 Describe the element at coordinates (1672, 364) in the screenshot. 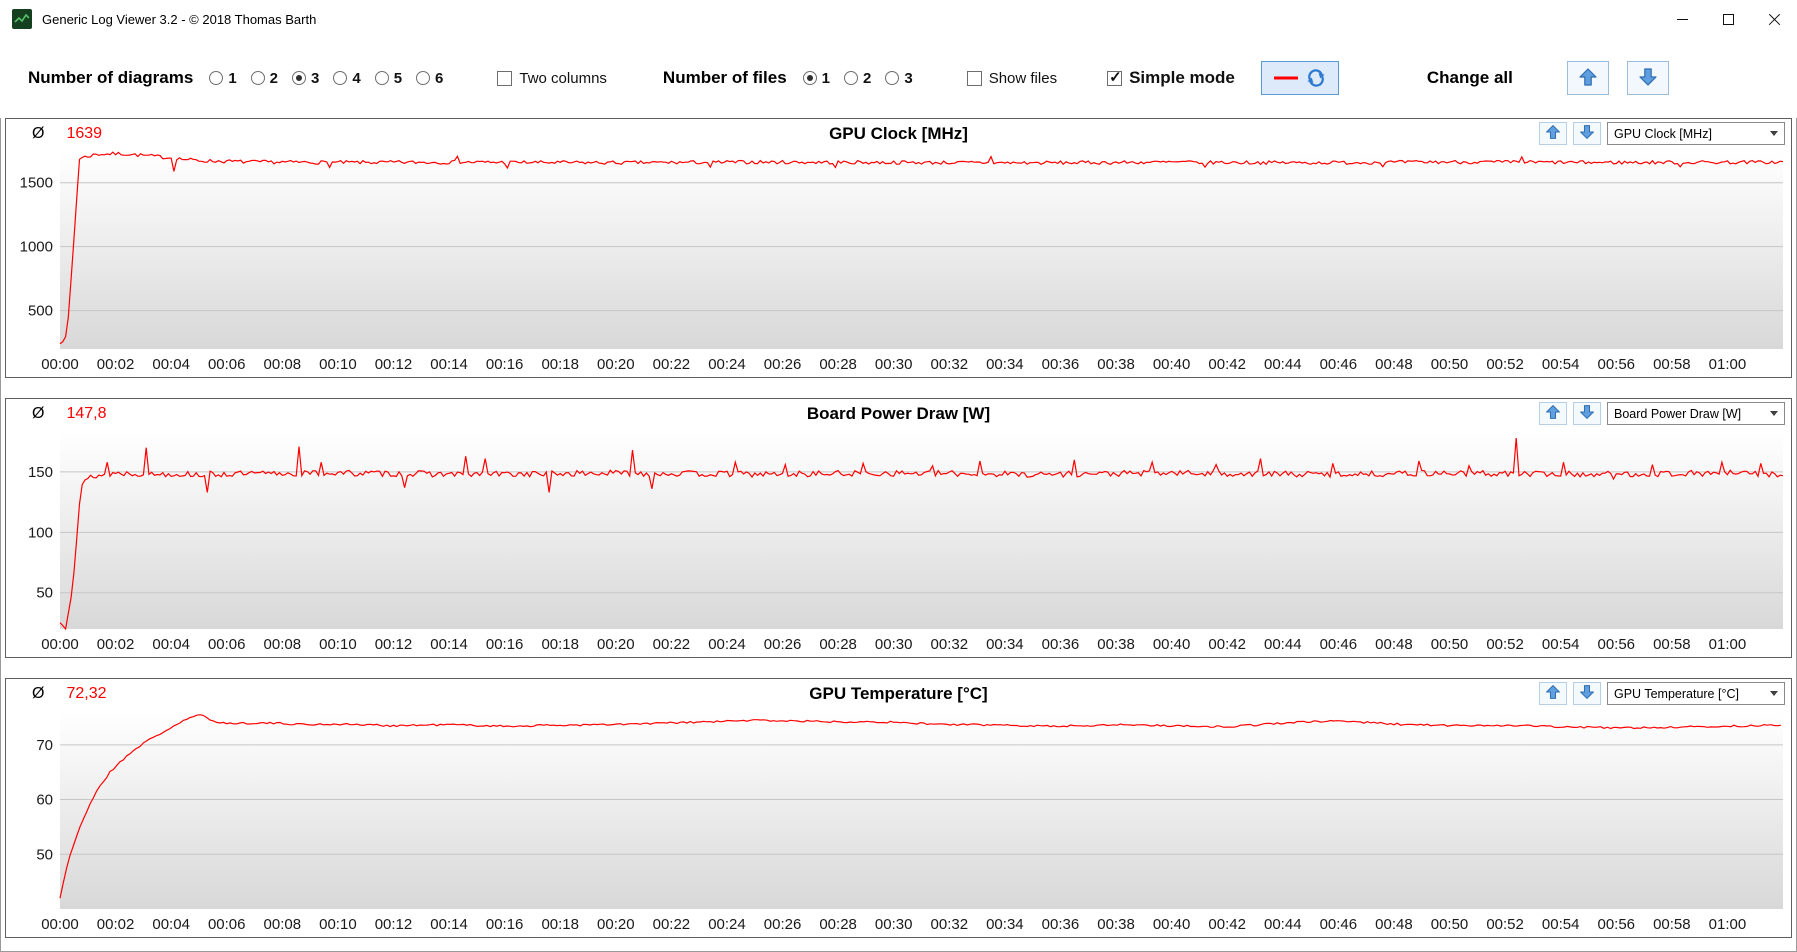

I see `x-tick-label: 00:58` at that location.